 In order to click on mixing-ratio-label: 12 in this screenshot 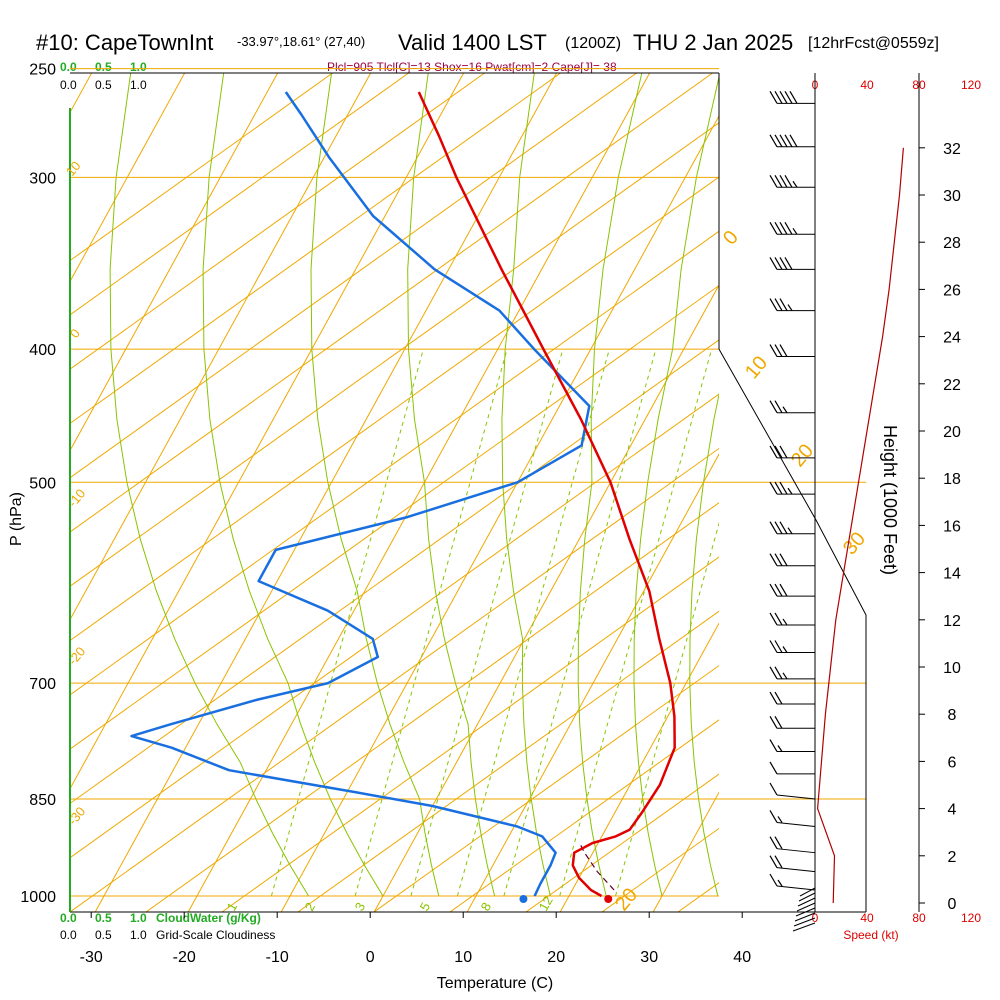, I will do `click(546, 903)`.